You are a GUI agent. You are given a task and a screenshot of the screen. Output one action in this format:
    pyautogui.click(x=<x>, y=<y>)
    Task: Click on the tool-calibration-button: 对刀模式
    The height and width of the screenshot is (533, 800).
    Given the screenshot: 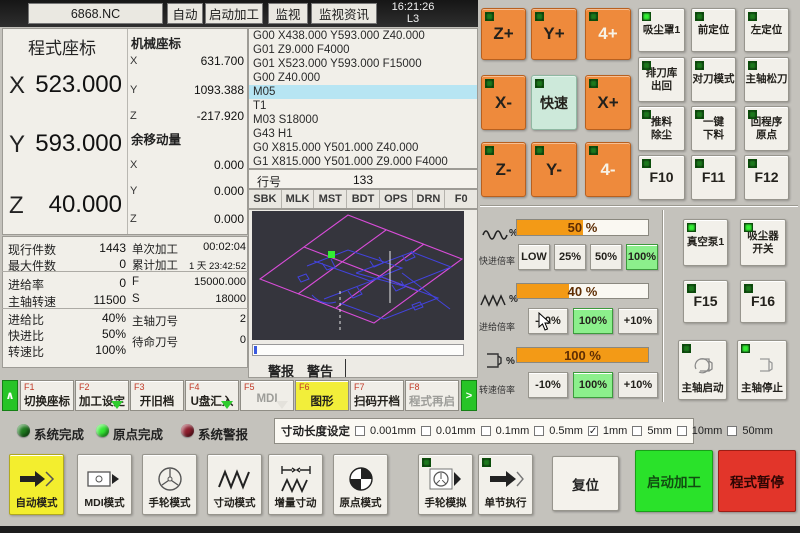 What is the action you would take?
    pyautogui.click(x=713, y=79)
    